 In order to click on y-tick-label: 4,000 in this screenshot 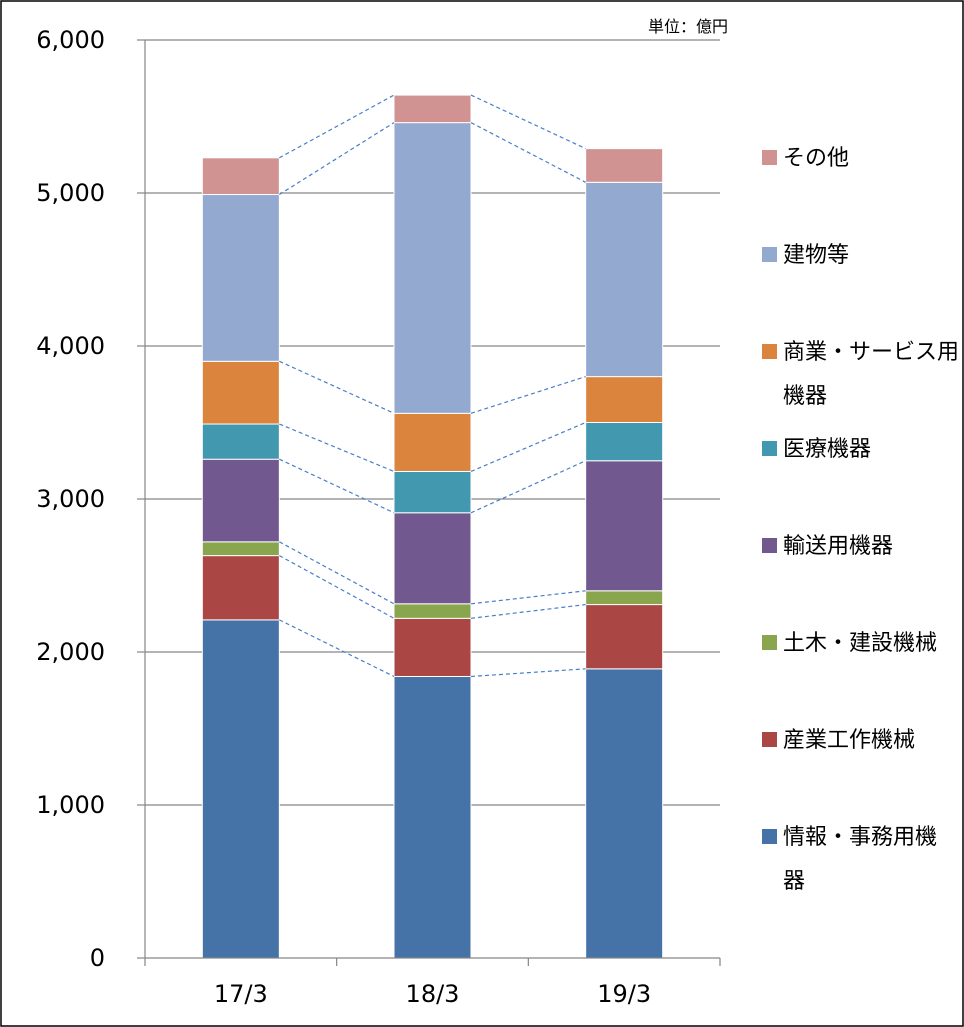, I will do `click(70, 346)`.